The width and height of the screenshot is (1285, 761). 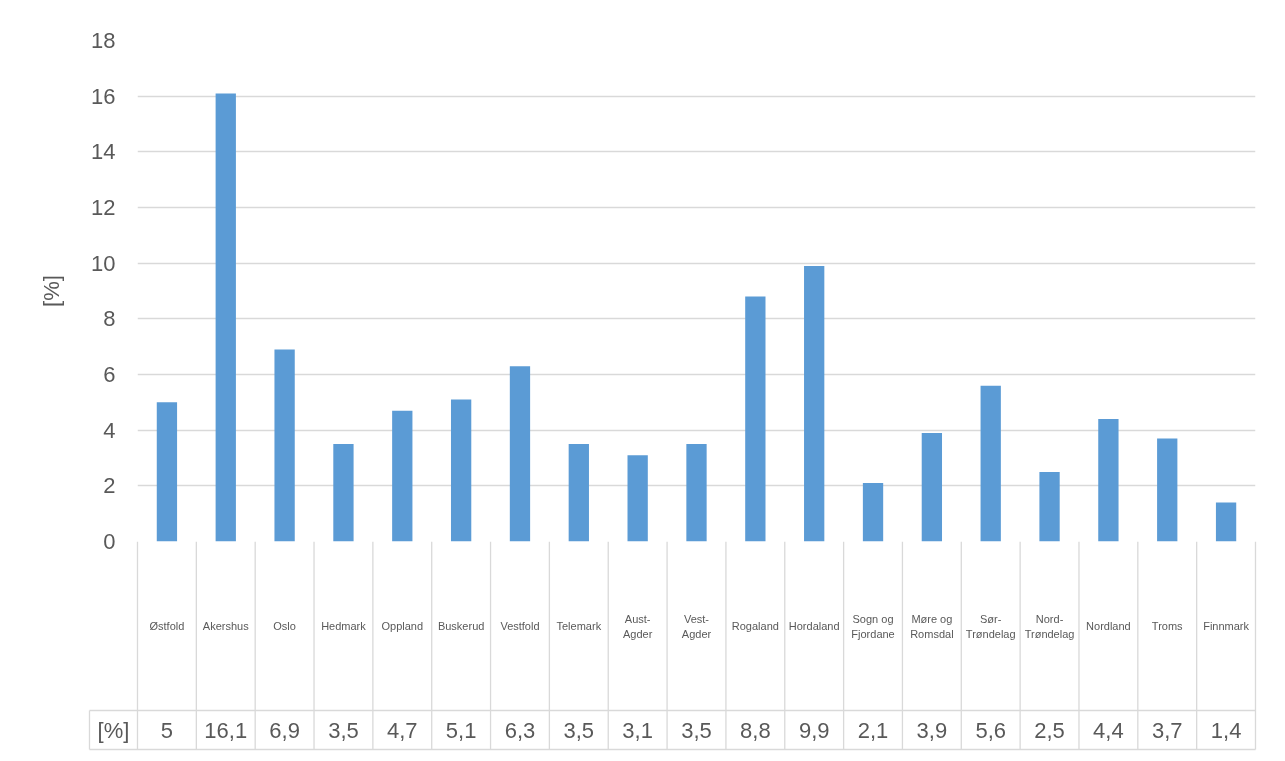 What do you see at coordinates (873, 626) in the screenshot?
I see `x-tick-label: Sogn og Fjordane` at bounding box center [873, 626].